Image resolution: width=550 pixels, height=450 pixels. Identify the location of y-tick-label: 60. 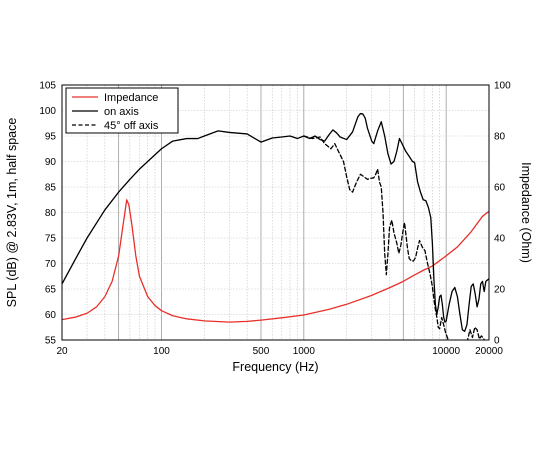
(51, 315).